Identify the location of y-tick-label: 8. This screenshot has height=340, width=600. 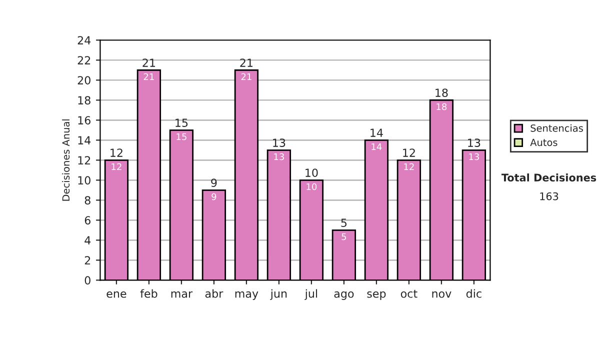
(87, 200).